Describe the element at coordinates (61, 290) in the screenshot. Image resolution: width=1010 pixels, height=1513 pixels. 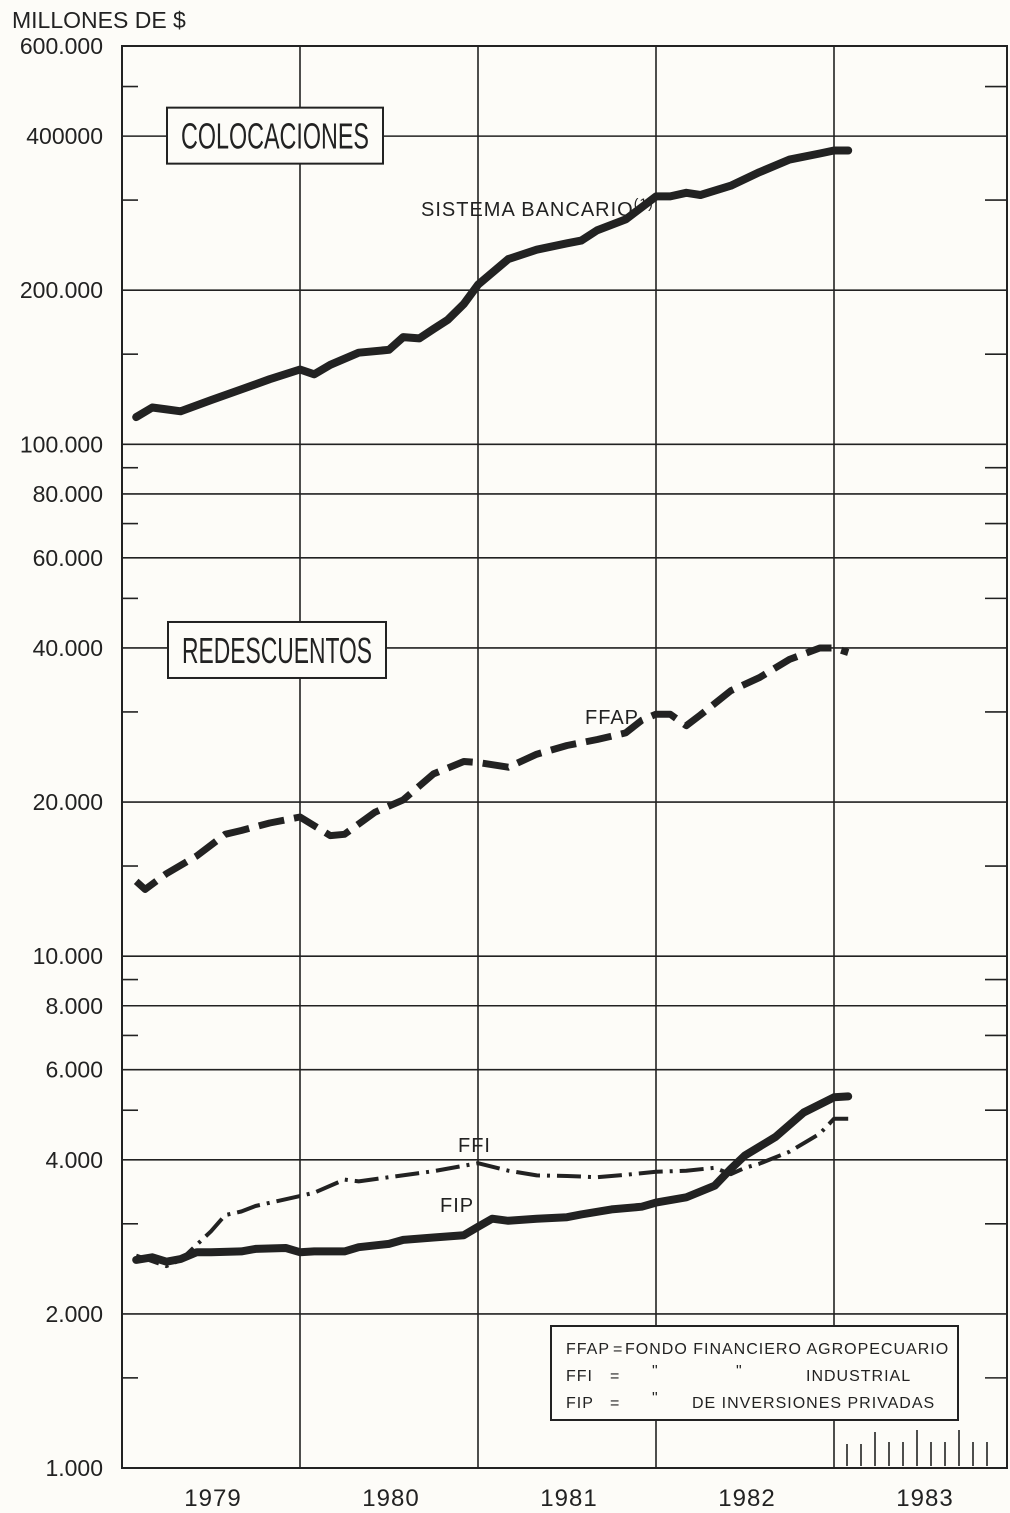
I see `y-tick-label: 200.000` at that location.